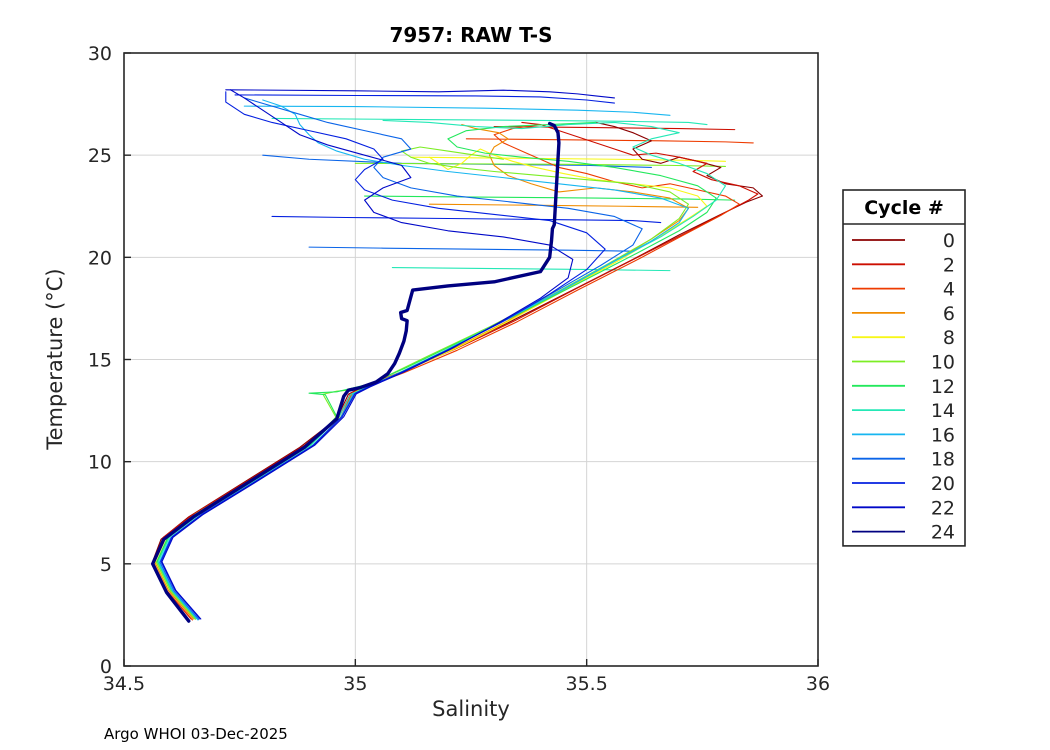 This screenshot has height=750, width=1050. I want to click on y-axis-label: Temperature (°C), so click(55, 359).